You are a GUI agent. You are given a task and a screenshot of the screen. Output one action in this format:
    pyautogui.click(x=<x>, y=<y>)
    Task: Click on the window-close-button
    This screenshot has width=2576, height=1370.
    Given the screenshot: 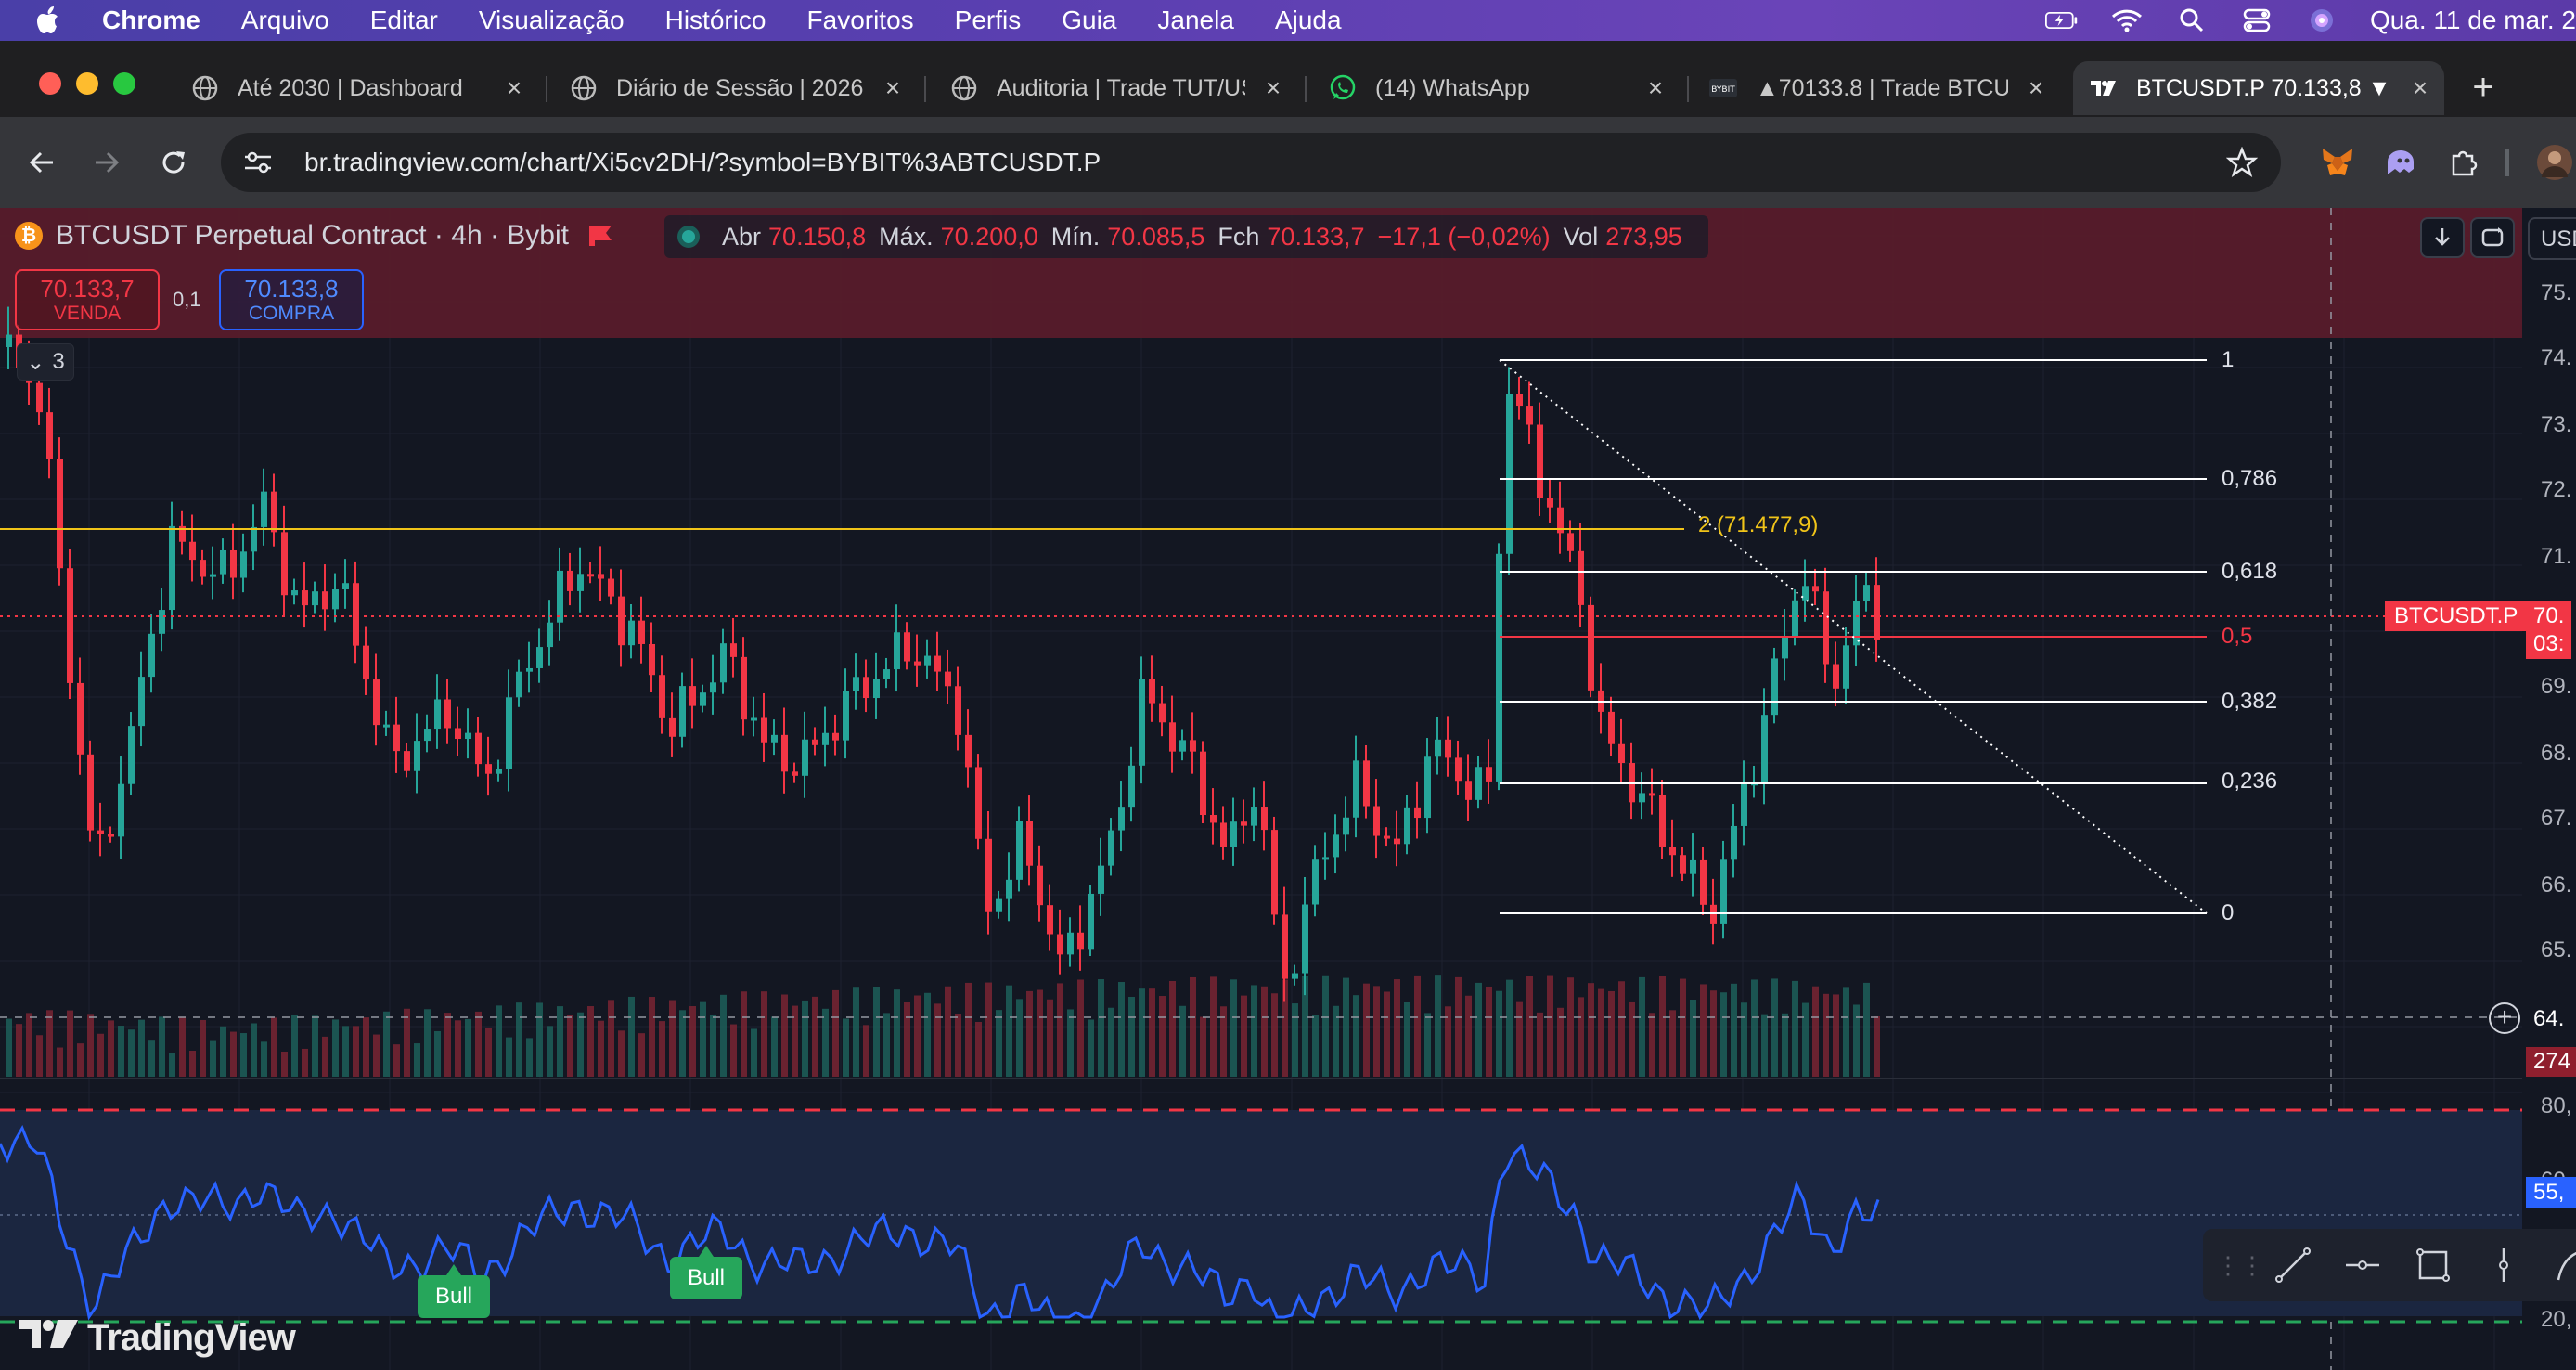 What is the action you would take?
    pyautogui.click(x=50, y=83)
    